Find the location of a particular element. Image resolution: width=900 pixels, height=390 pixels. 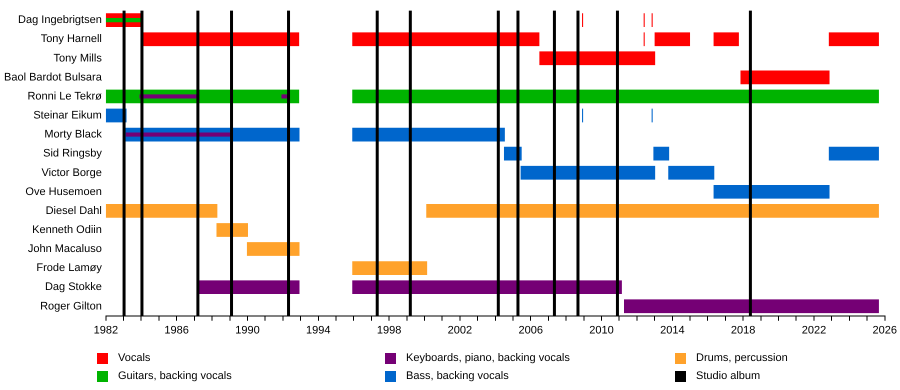

y-tick-label: Dag Ingebrigtsen is located at coordinates (60, 20).